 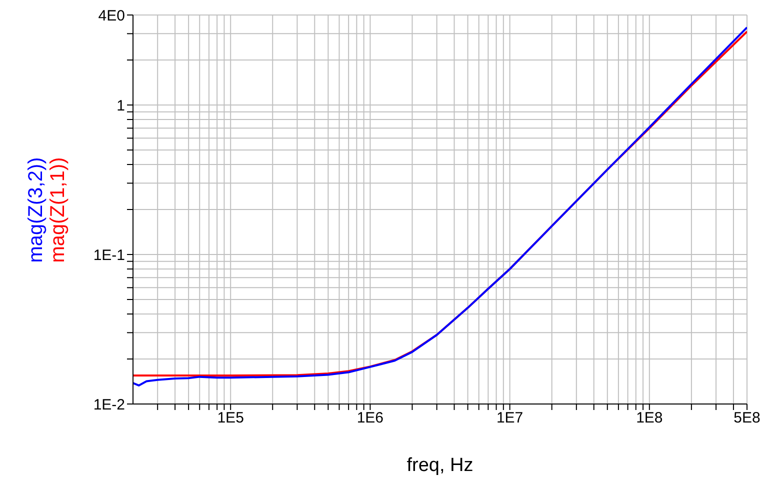 What do you see at coordinates (230, 418) in the screenshot?
I see `x-tick-label: 1E5` at bounding box center [230, 418].